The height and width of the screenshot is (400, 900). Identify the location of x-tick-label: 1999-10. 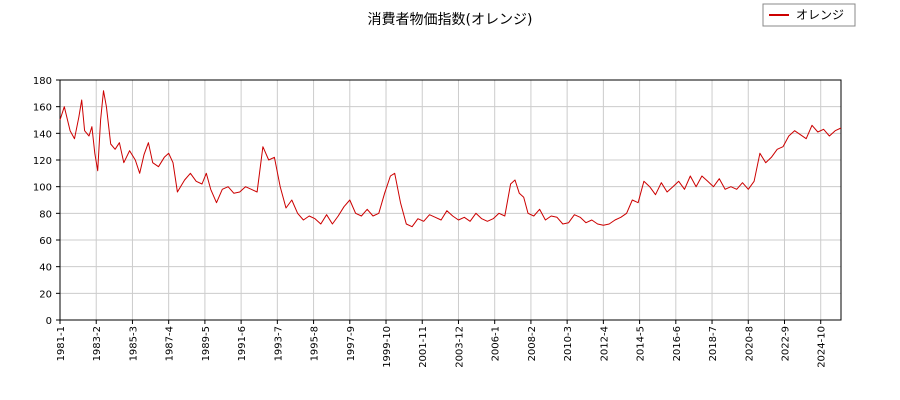
(387, 347).